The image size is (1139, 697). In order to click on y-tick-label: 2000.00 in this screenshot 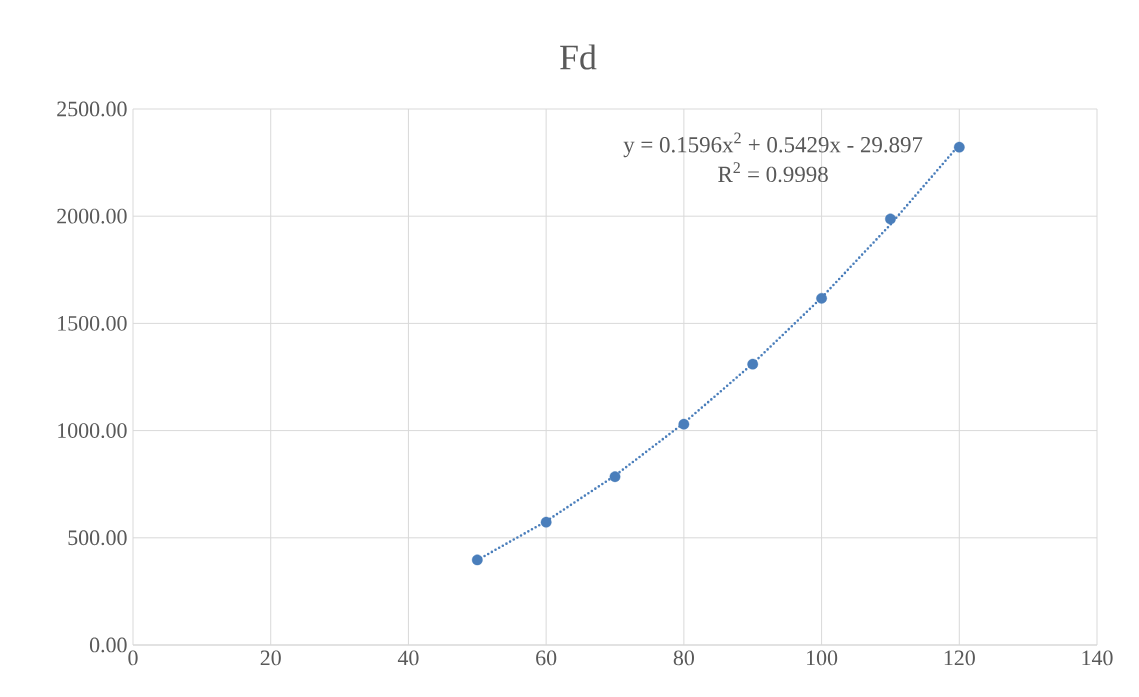, I will do `click(92, 216)`.